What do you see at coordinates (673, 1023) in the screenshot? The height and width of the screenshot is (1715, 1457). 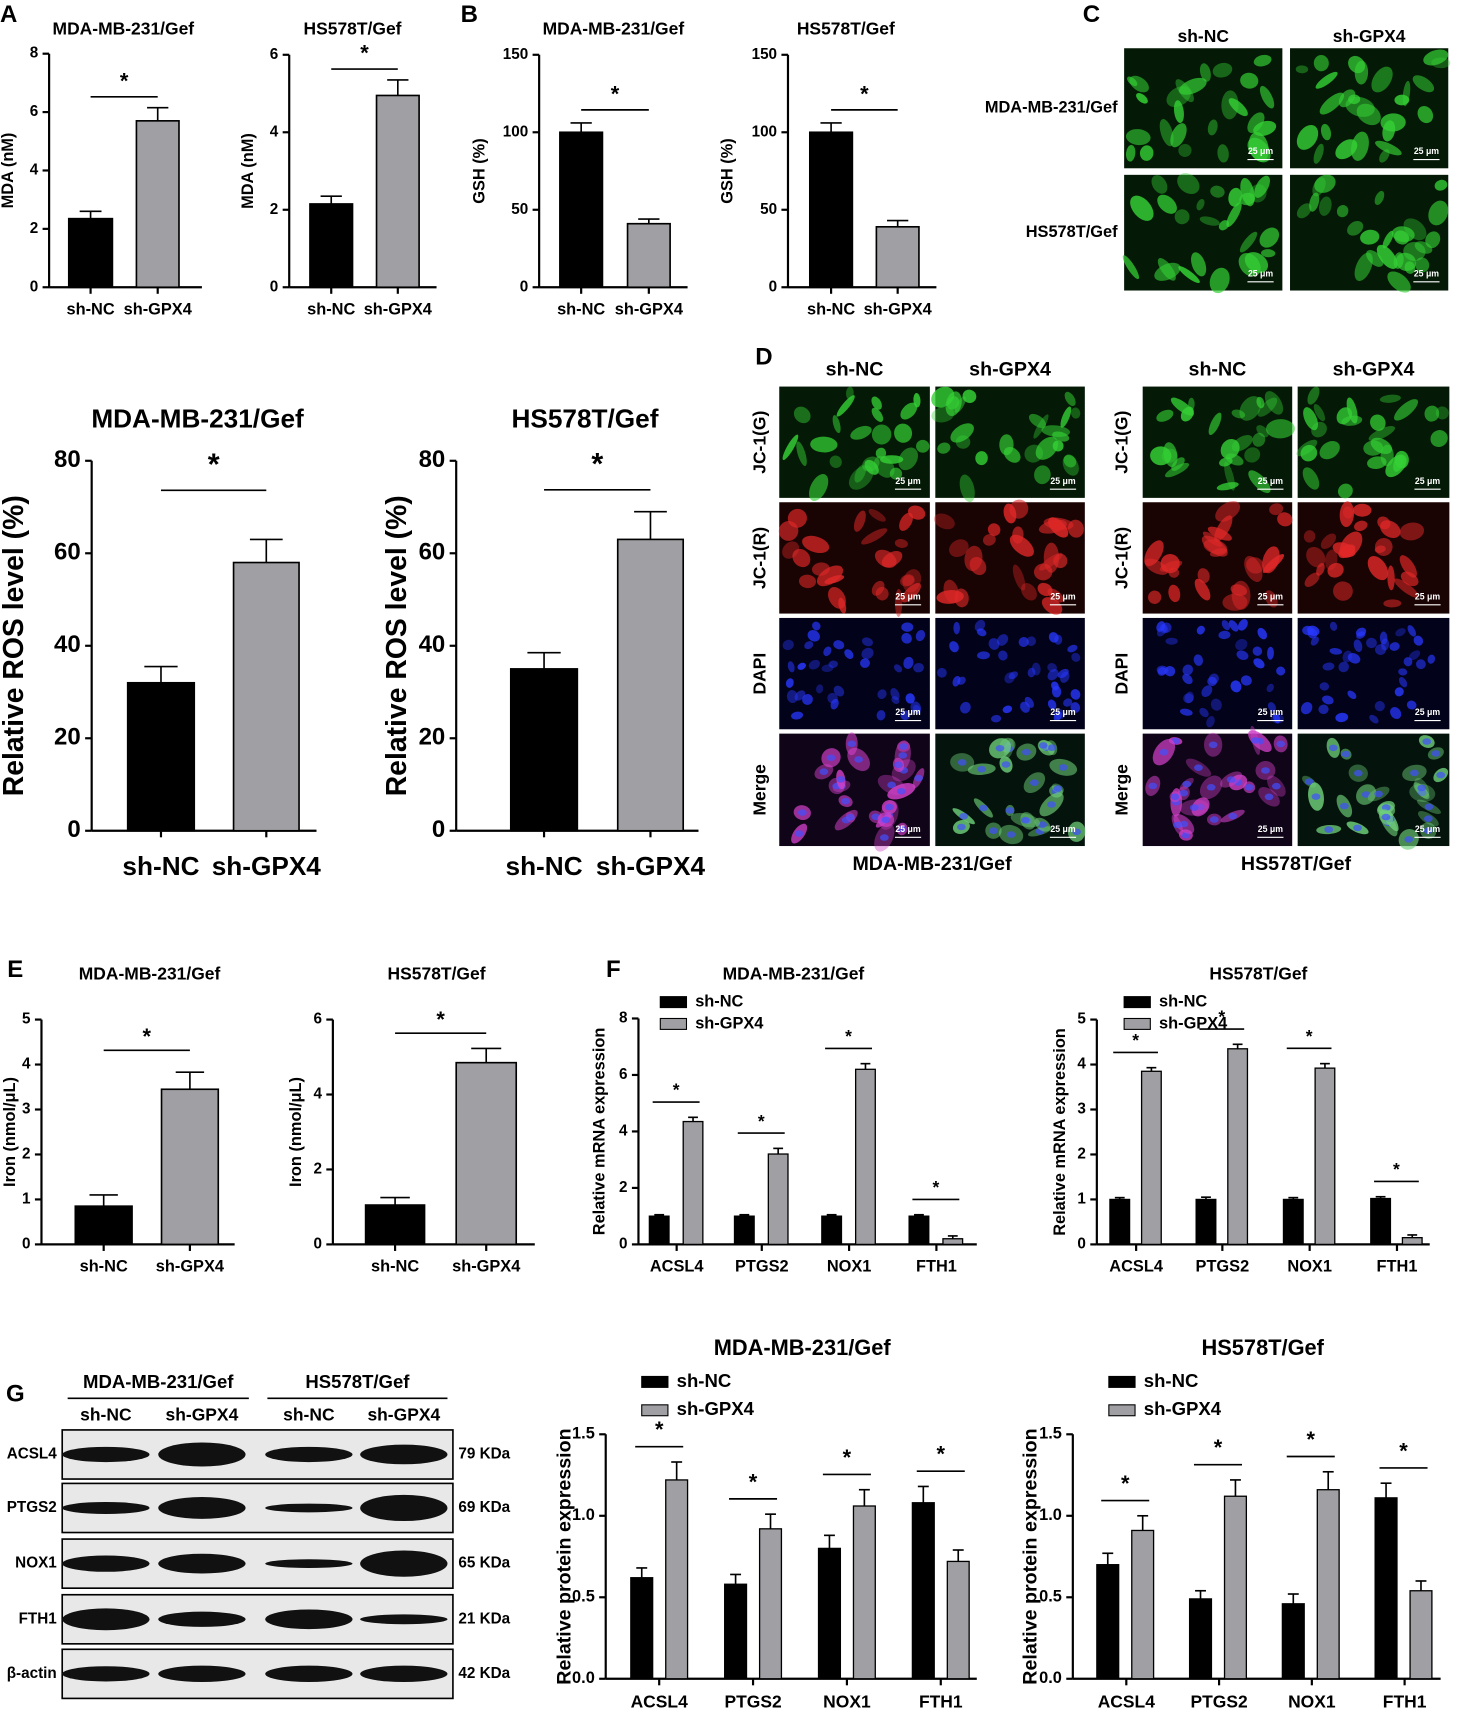 I see `legend-swatch` at bounding box center [673, 1023].